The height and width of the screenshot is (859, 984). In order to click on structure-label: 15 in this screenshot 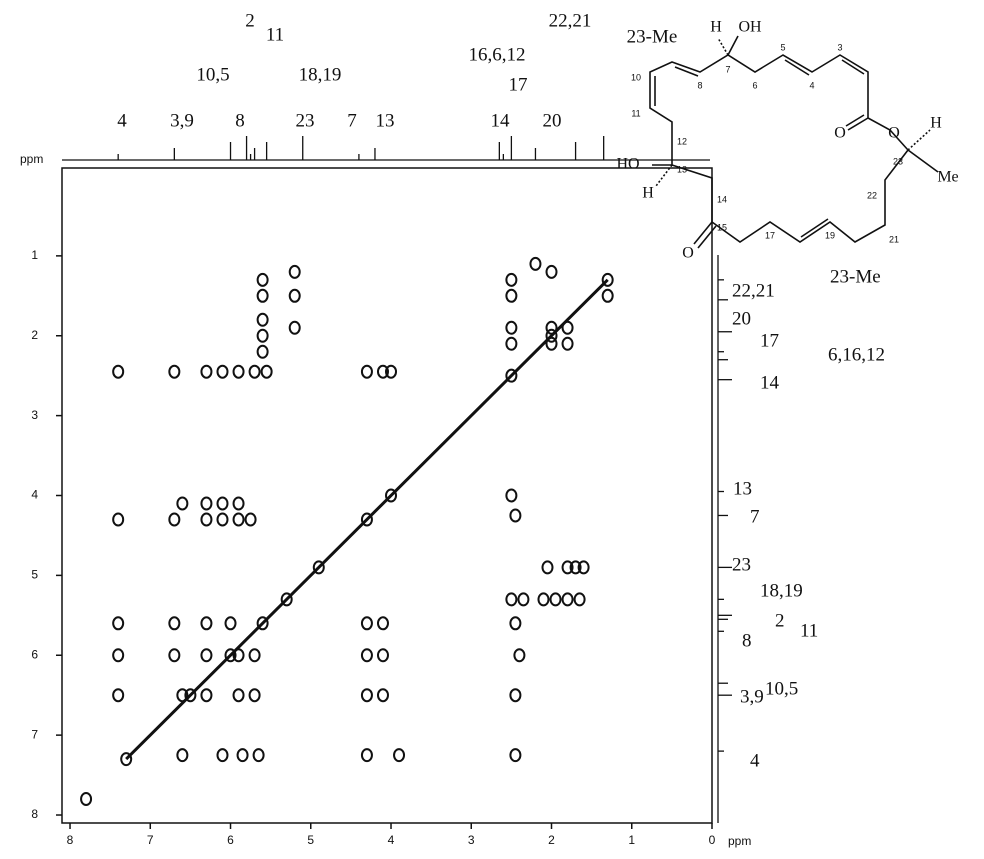, I will do `click(722, 227)`.